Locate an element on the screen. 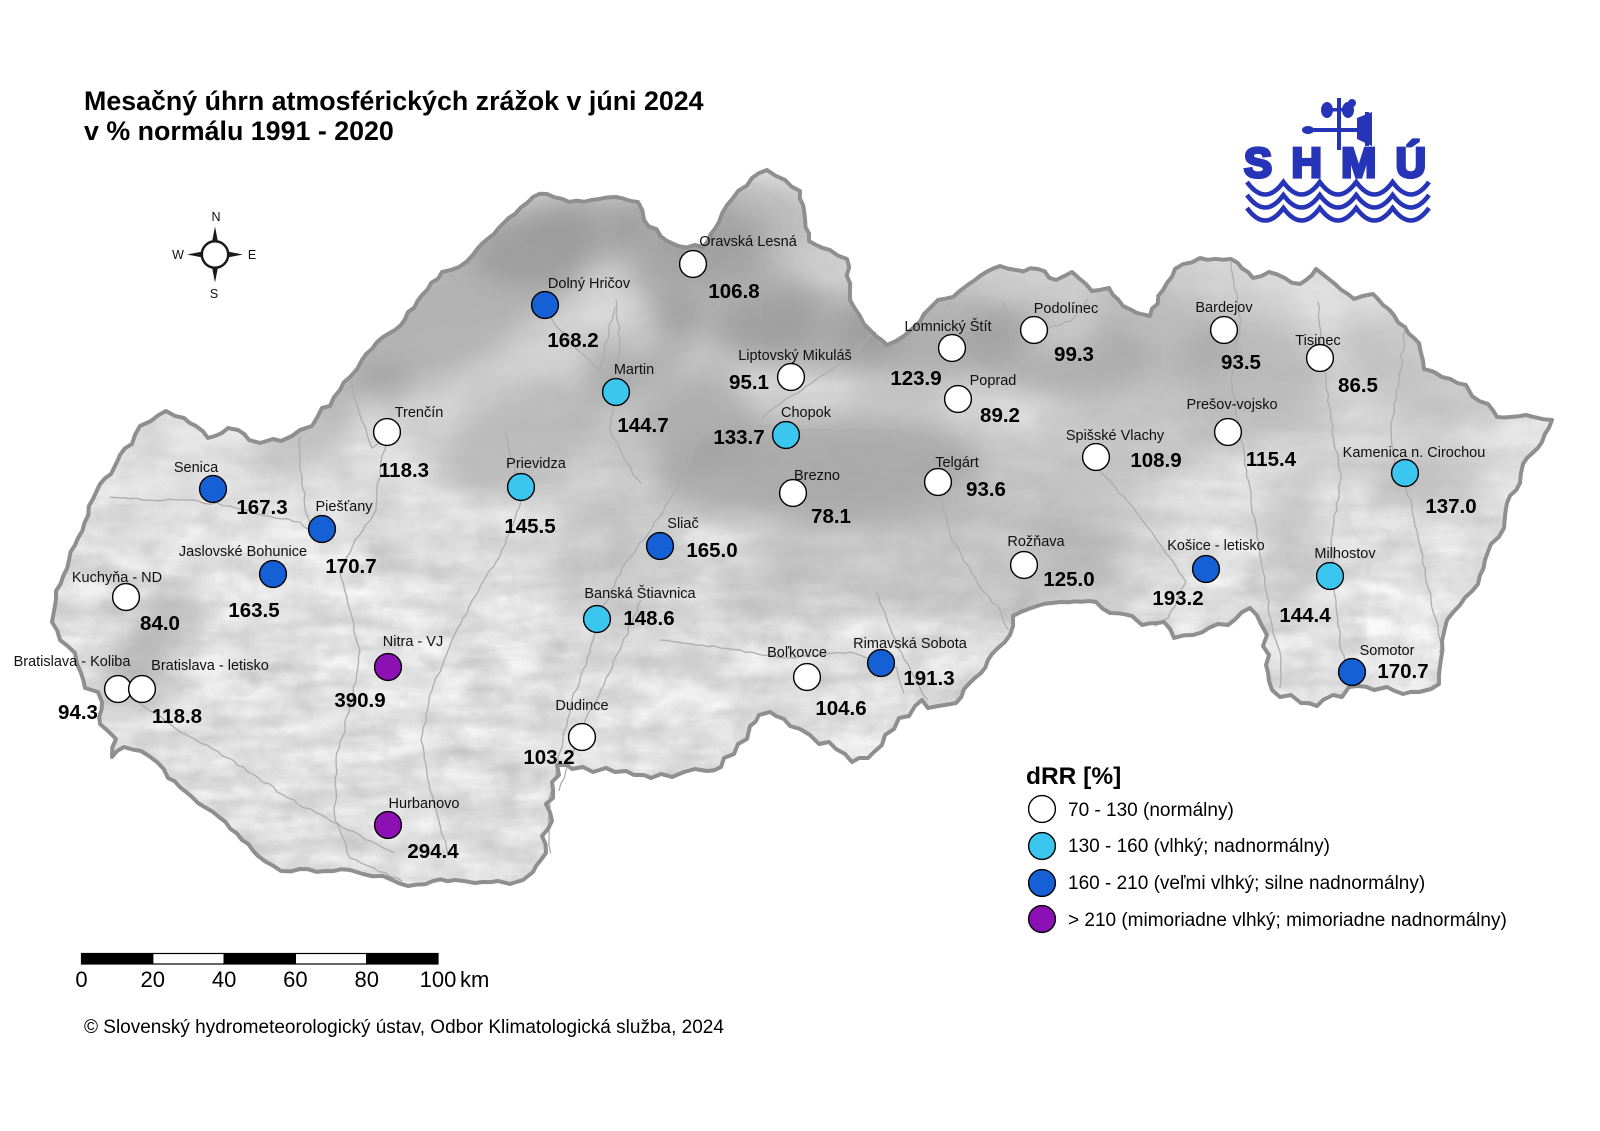 The height and width of the screenshot is (1131, 1600). svg-text: 93.6 is located at coordinates (986, 489).